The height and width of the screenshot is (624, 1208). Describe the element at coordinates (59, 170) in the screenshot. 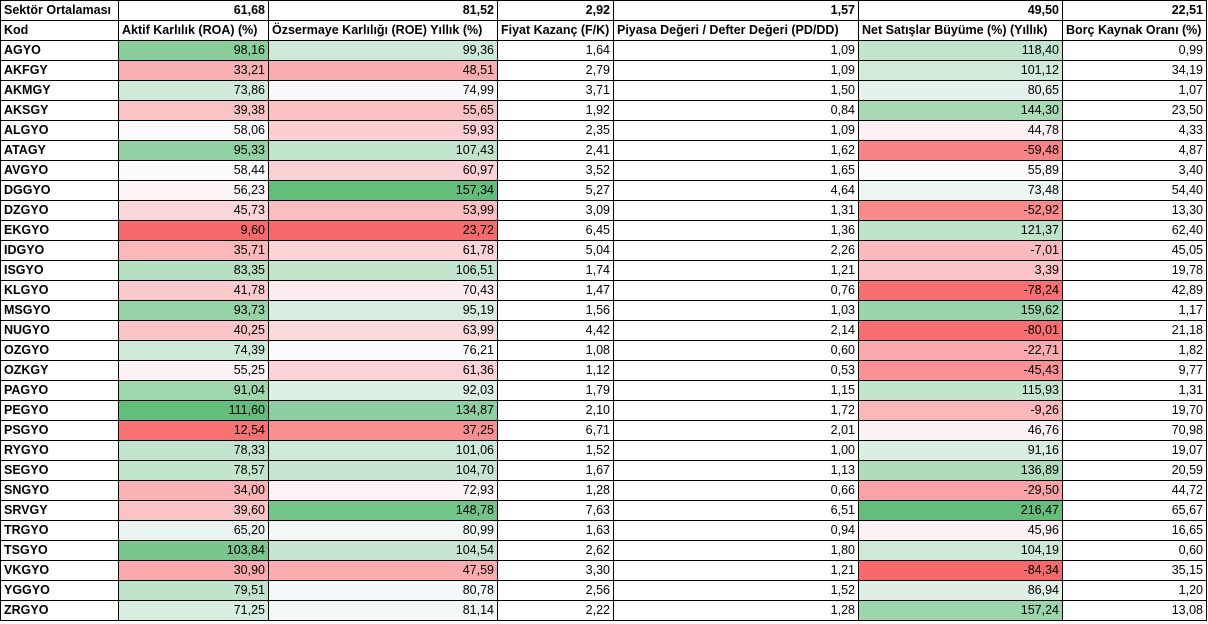

I see `cell-code: AVGYO` at that location.